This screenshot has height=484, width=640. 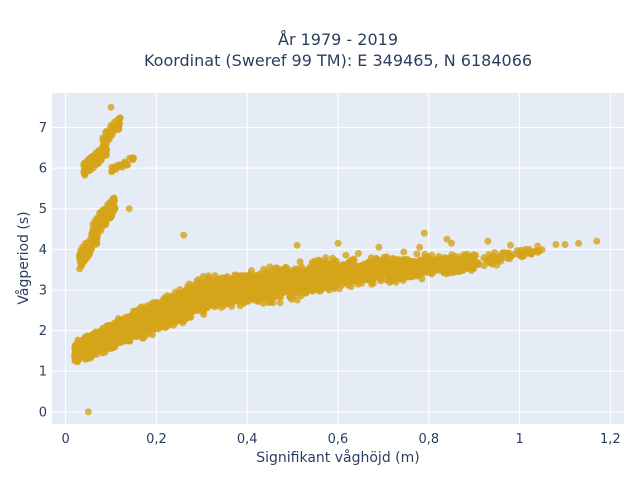 What do you see at coordinates (338, 39) in the screenshot?
I see `chart-title-line-1: År 1979 - 2019` at bounding box center [338, 39].